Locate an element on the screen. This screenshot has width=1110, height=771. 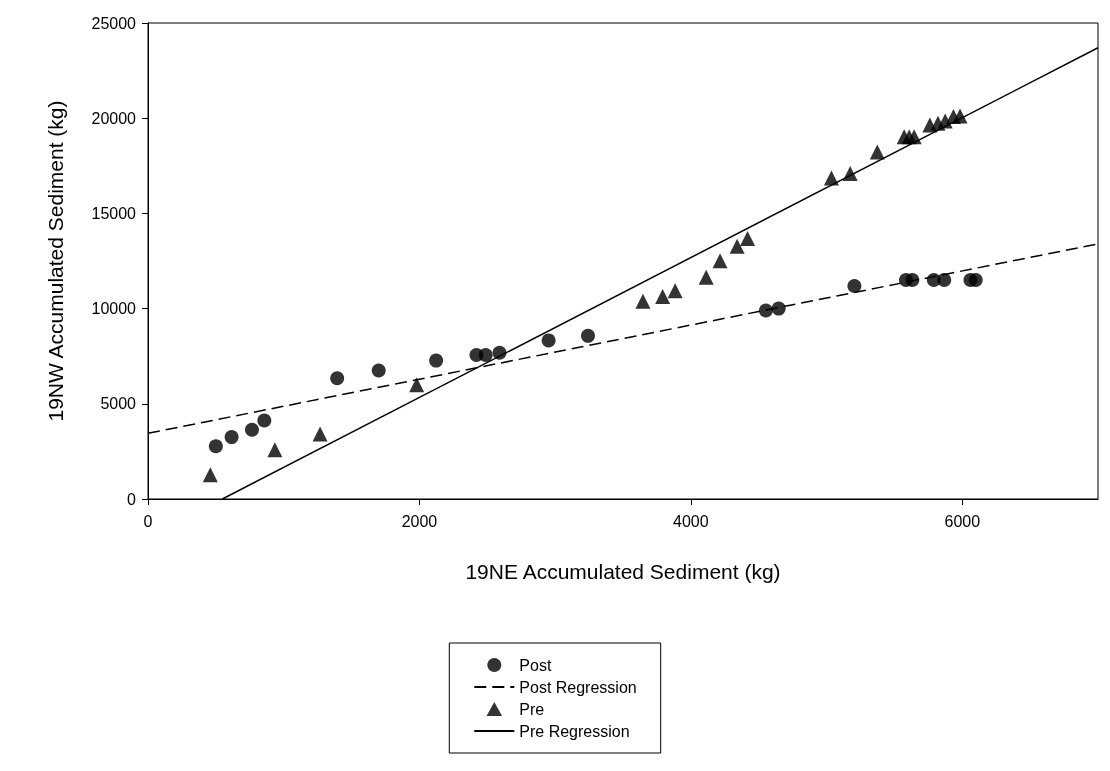
legend-label: Post Regression is located at coordinates (578, 687).